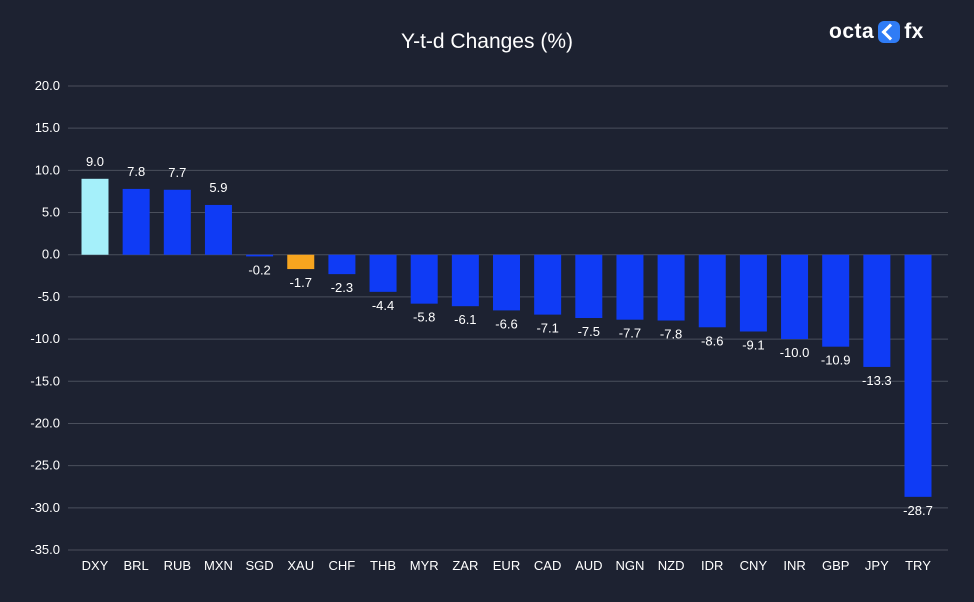 The width and height of the screenshot is (974, 602). I want to click on data-label: -5.8, so click(424, 317).